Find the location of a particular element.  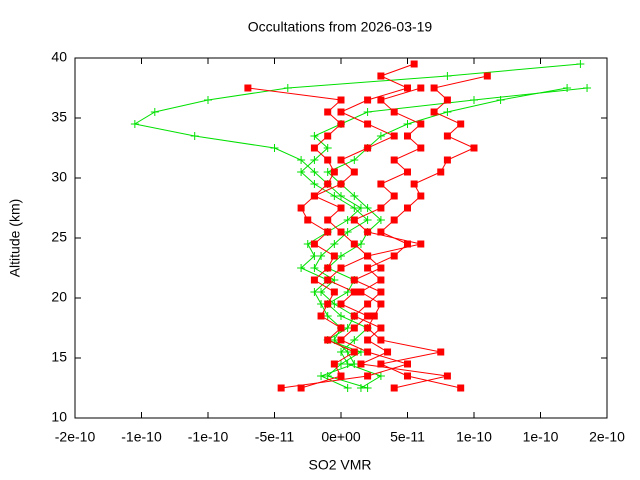

chart-title: Occultations from 2026-03-19 is located at coordinates (340, 27).